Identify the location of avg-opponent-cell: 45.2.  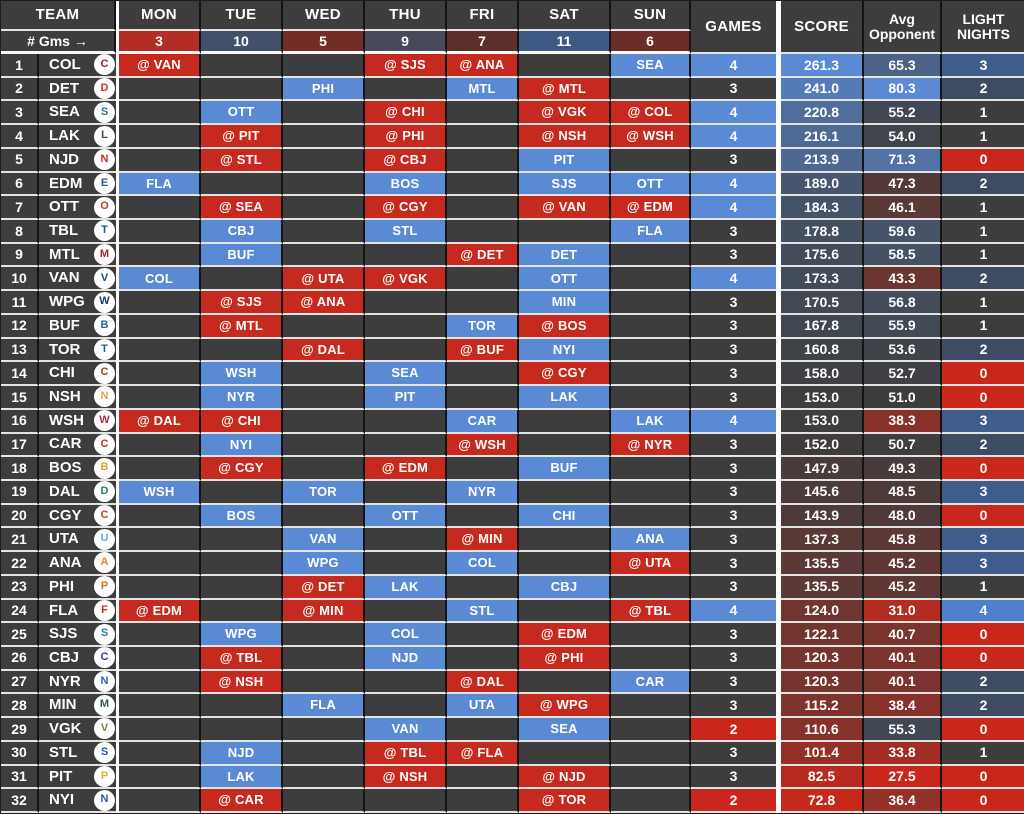
(903, 587).